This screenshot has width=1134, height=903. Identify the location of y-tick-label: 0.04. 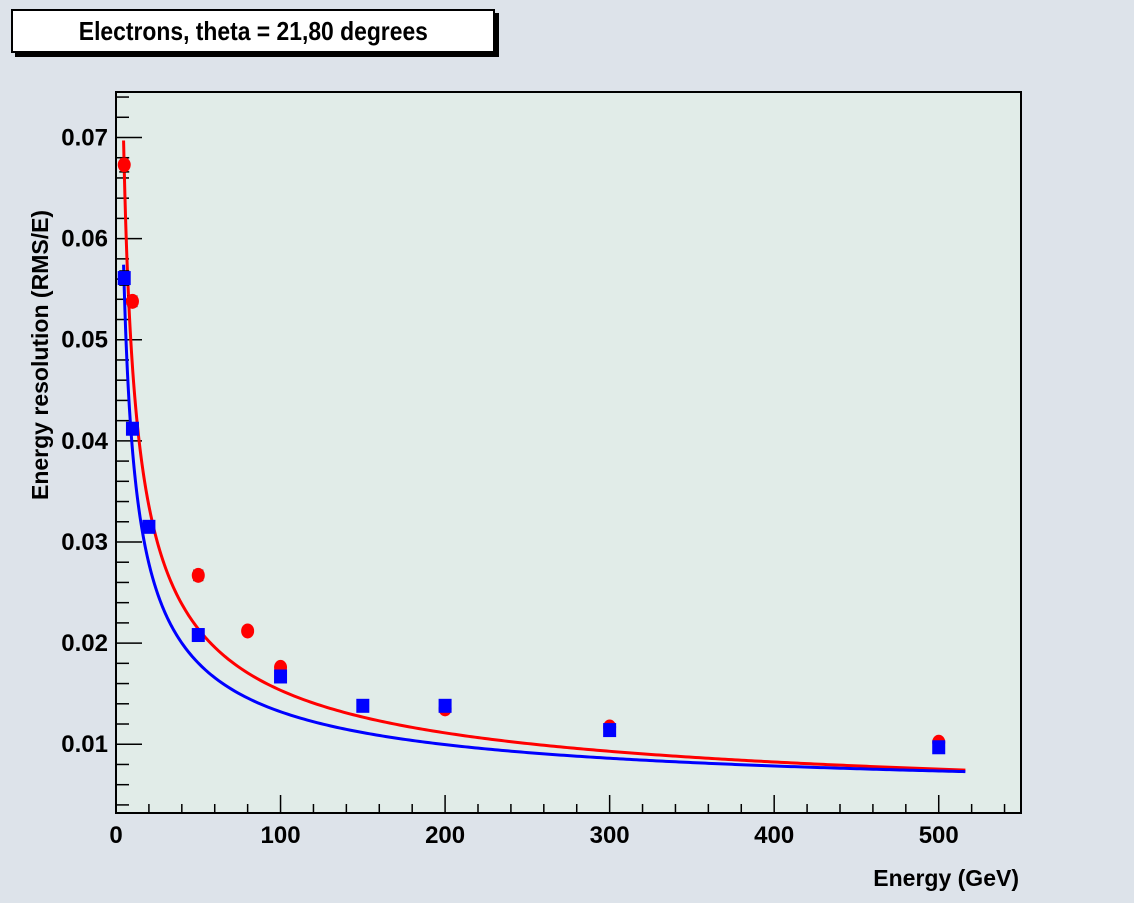
(84, 441).